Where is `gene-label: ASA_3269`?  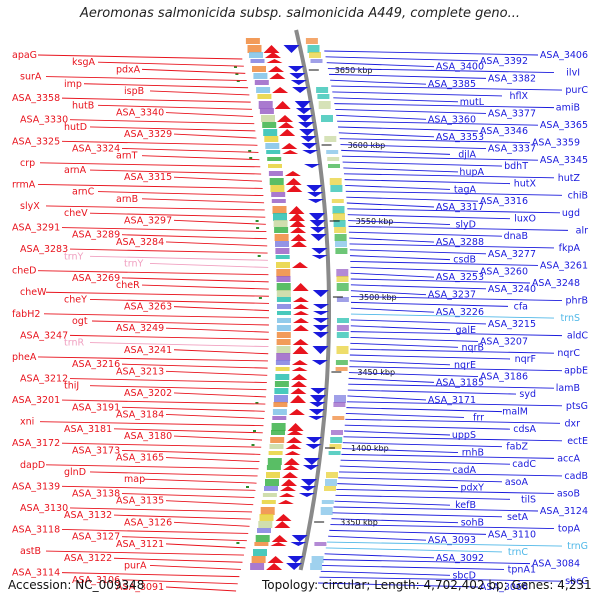
gene-label: ASA_3269 is located at coordinates (96, 278).